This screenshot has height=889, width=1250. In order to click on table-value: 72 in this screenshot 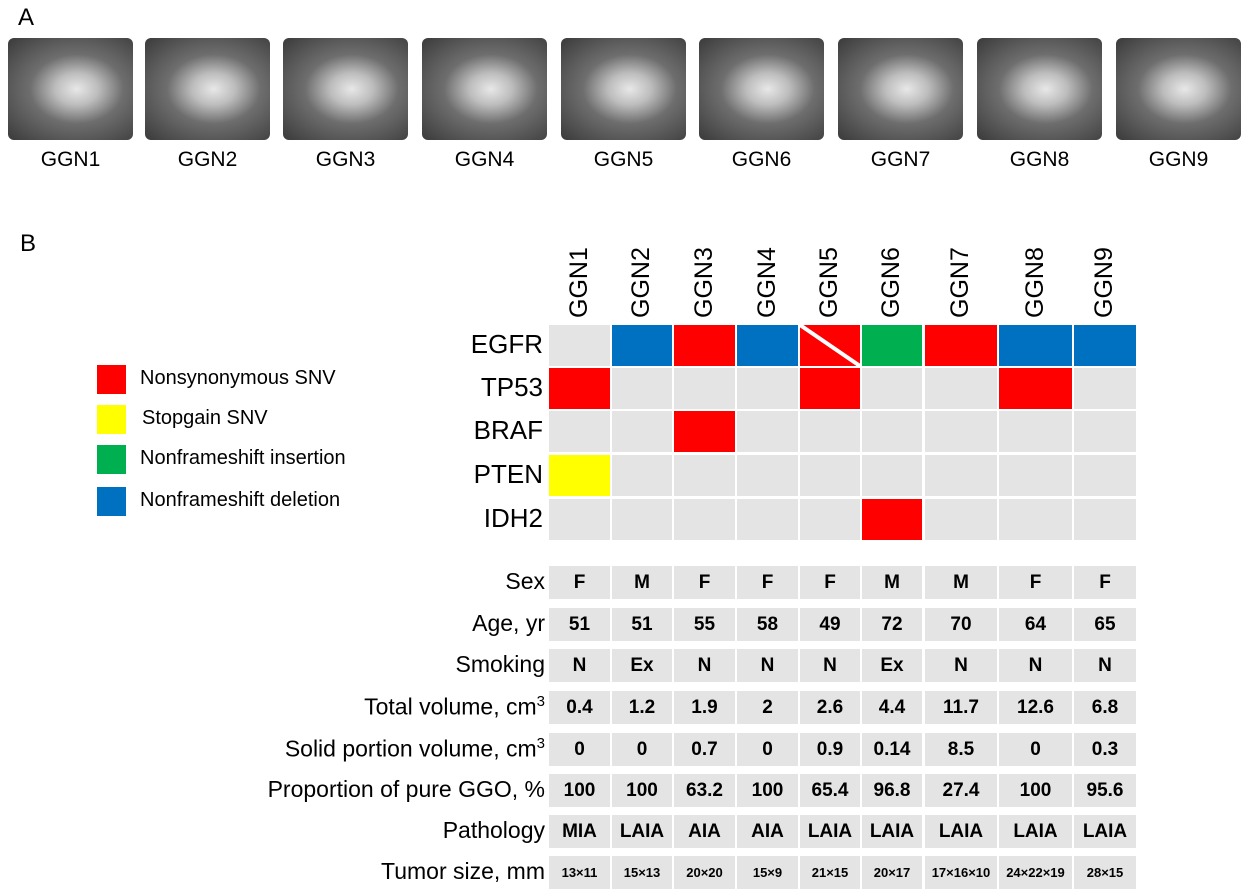, I will do `click(892, 624)`.